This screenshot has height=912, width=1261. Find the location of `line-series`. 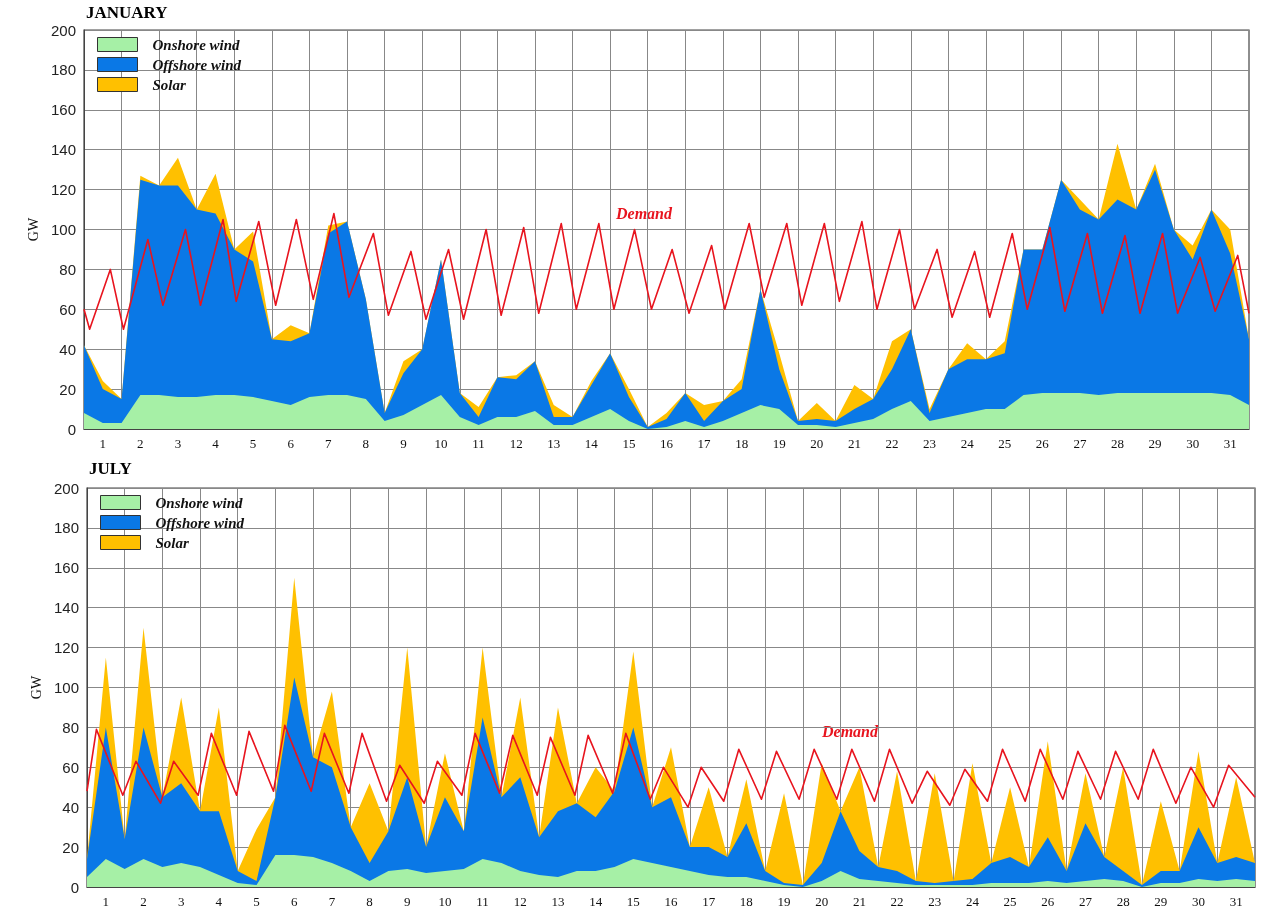

line-series is located at coordinates (671, 766).